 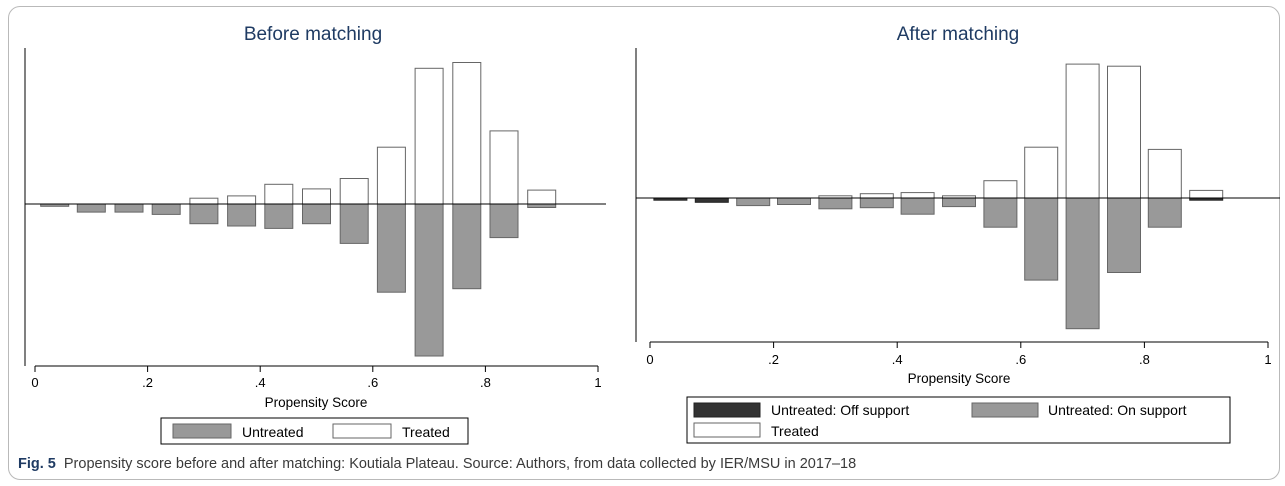 What do you see at coordinates (1117, 410) in the screenshot?
I see `legend-label-on-support: Untreated: On support` at bounding box center [1117, 410].